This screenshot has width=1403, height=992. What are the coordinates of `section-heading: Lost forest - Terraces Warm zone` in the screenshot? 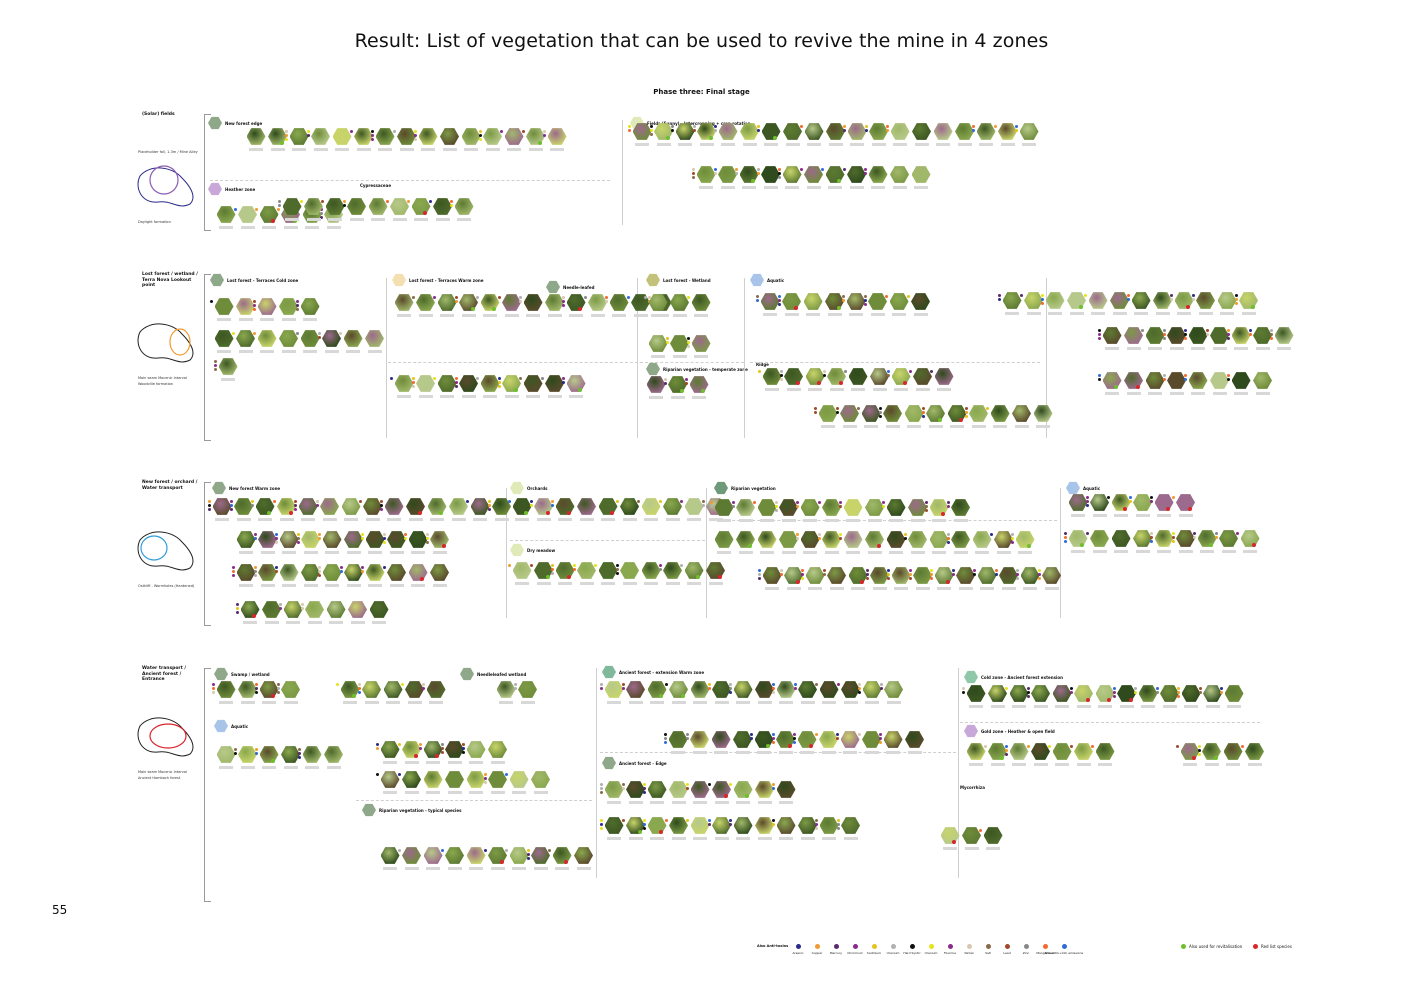 It's located at (437, 280).